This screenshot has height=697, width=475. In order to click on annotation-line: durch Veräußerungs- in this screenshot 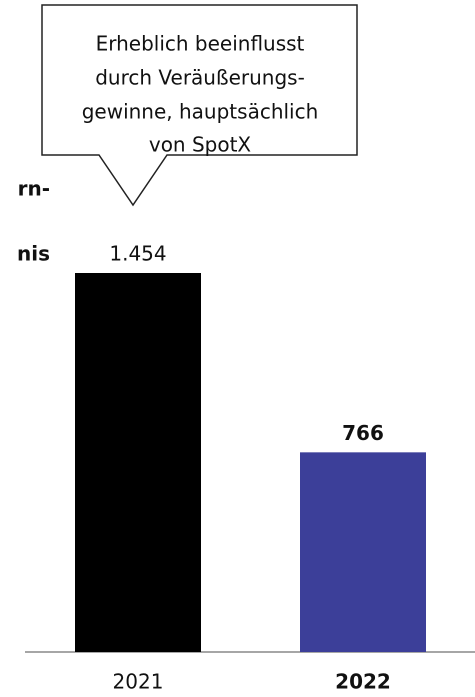, I will do `click(200, 78)`.